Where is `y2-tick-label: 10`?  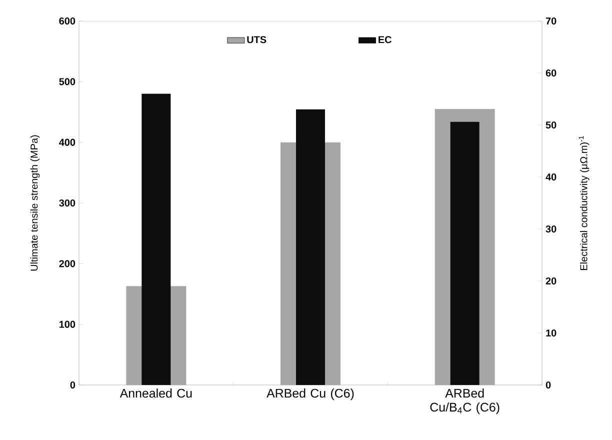 y2-tick-label: 10 is located at coordinates (551, 333).